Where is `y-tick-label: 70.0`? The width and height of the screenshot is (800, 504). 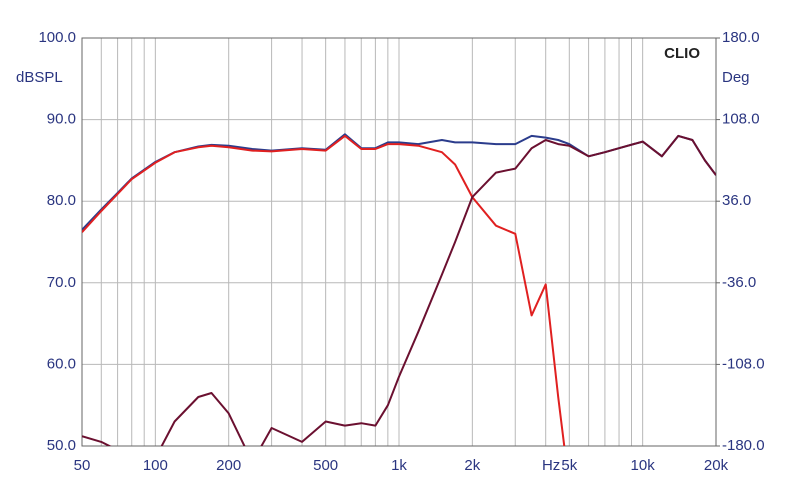
y-tick-label: 70.0 is located at coordinates (61, 282).